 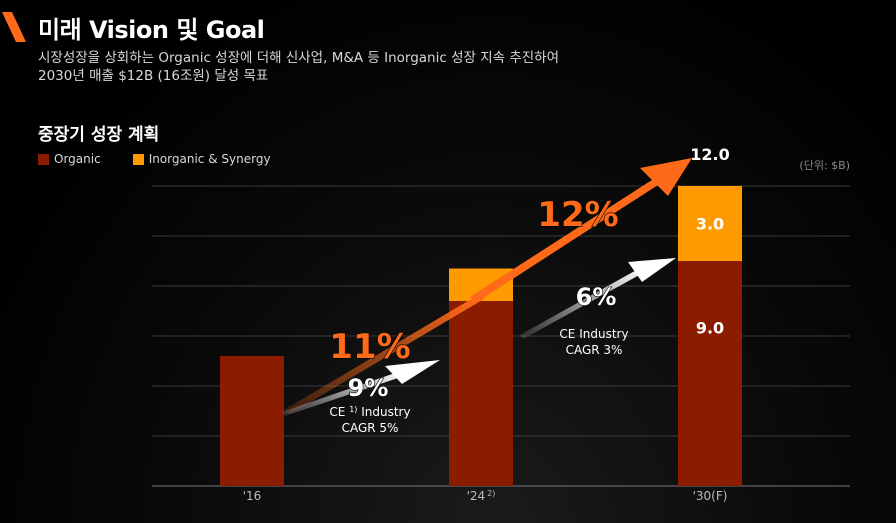 I want to click on legend-item-organic: Organic, so click(x=69, y=159).